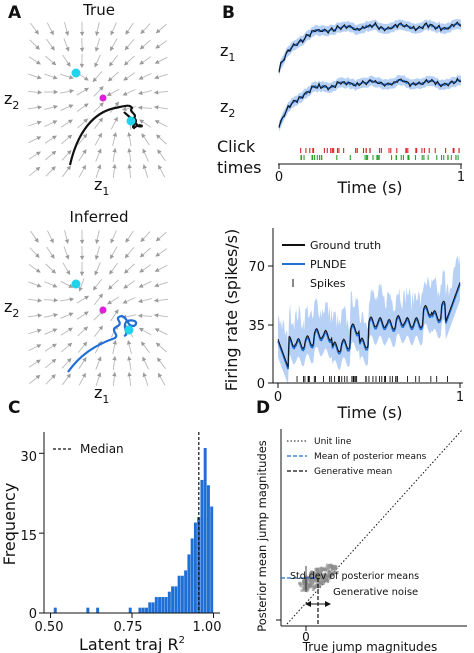 The image size is (474, 653). I want to click on panel-b-top-xtick-1: 1, so click(461, 177).